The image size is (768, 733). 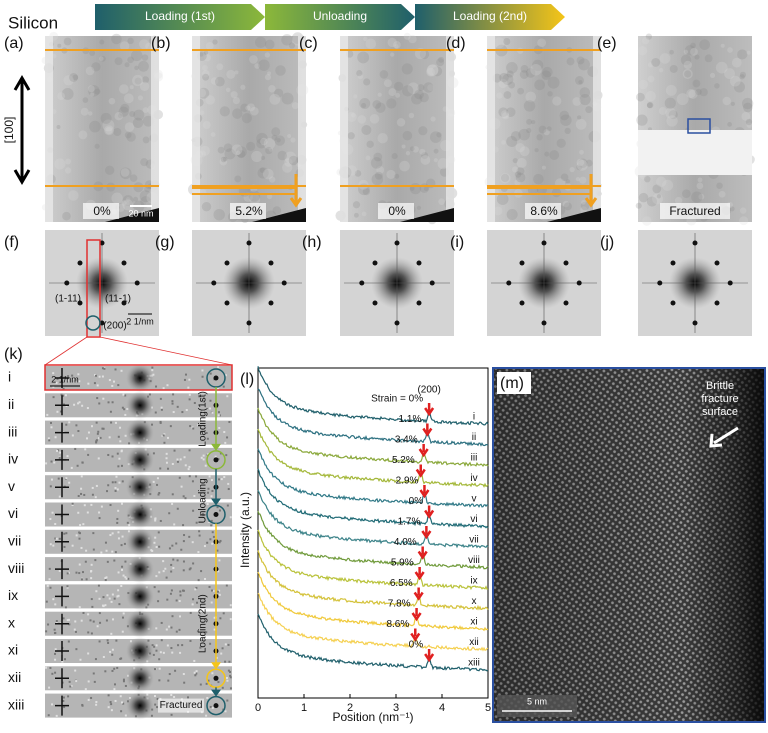 What do you see at coordinates (406, 440) in the screenshot?
I see `strain-label: 3.4%` at bounding box center [406, 440].